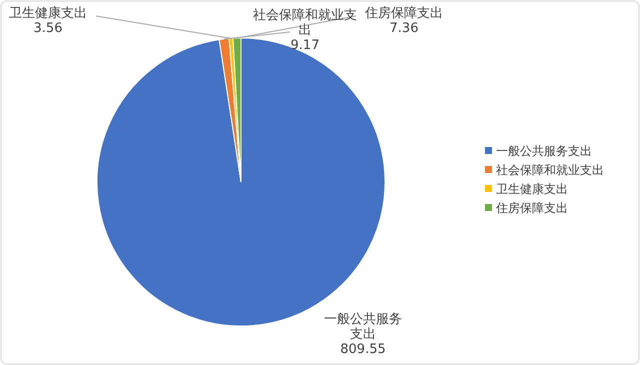  What do you see at coordinates (305, 23) in the screenshot?
I see `slice-label: 社会保障和就业支出` at bounding box center [305, 23].